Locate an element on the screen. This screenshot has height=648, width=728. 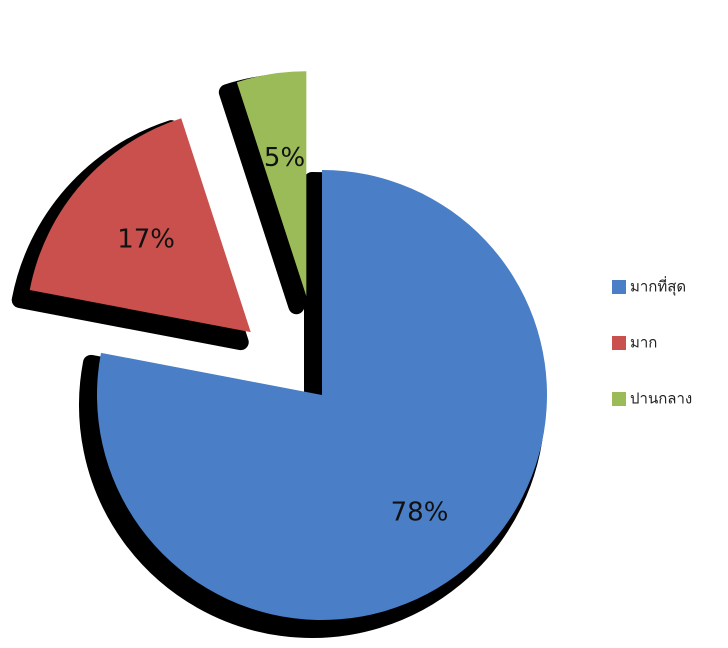
legend-label: มาก is located at coordinates (643, 343).